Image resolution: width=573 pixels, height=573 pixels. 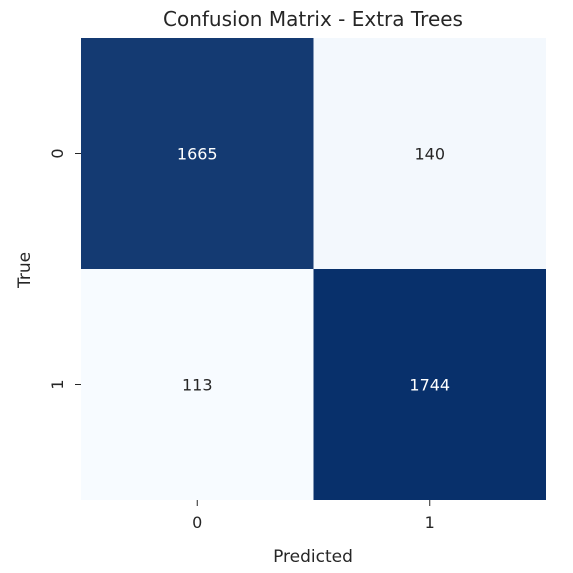 What do you see at coordinates (57, 153) in the screenshot?
I see `y-tick-label-0: 0` at bounding box center [57, 153].